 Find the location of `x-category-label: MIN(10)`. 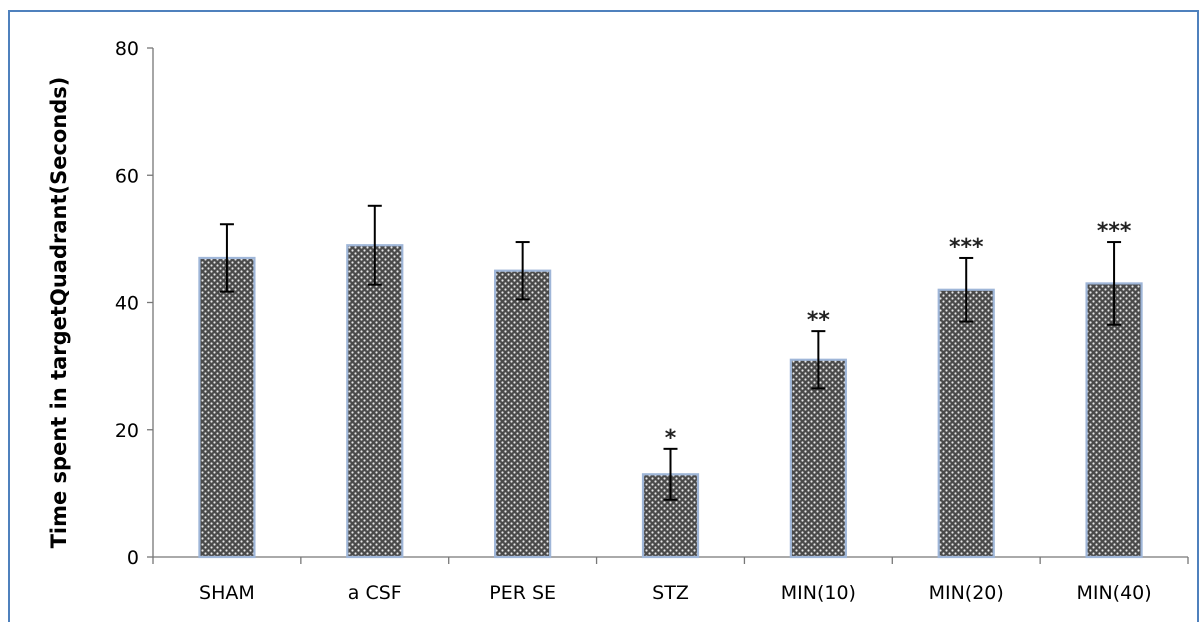

x-category-label: MIN(10) is located at coordinates (818, 593).